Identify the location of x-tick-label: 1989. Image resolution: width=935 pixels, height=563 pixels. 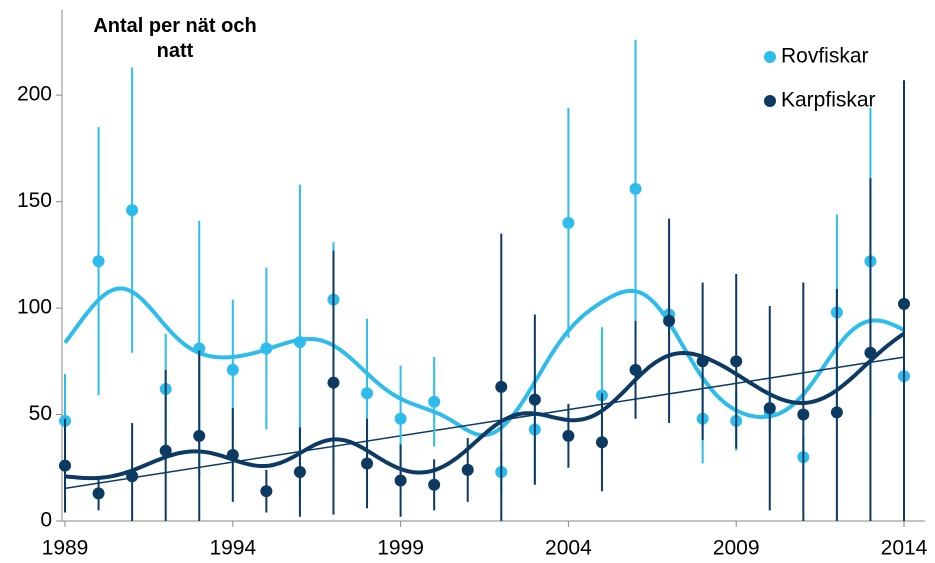
(65, 548).